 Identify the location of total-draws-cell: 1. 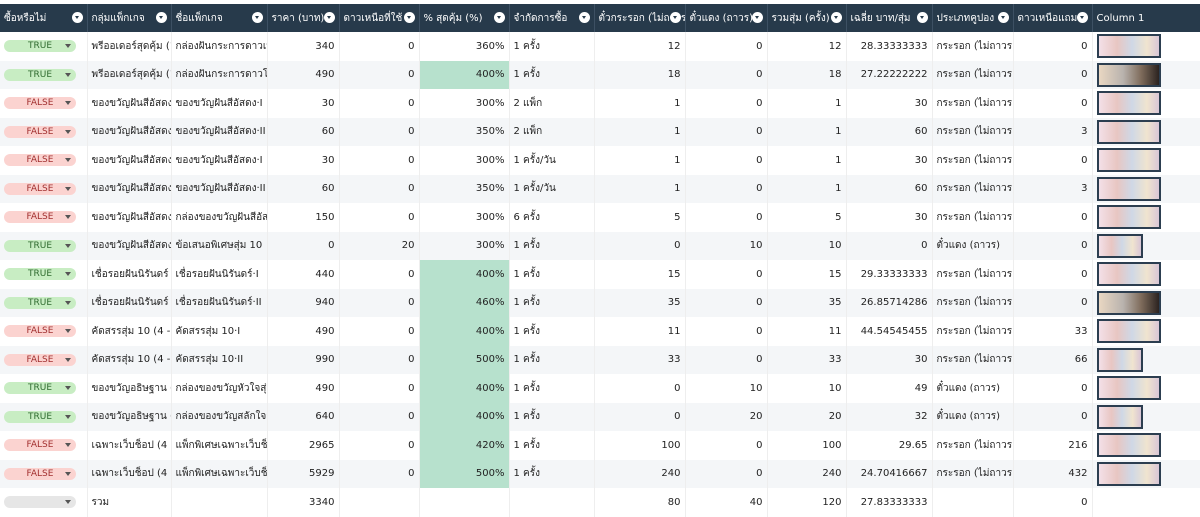
(807, 131).